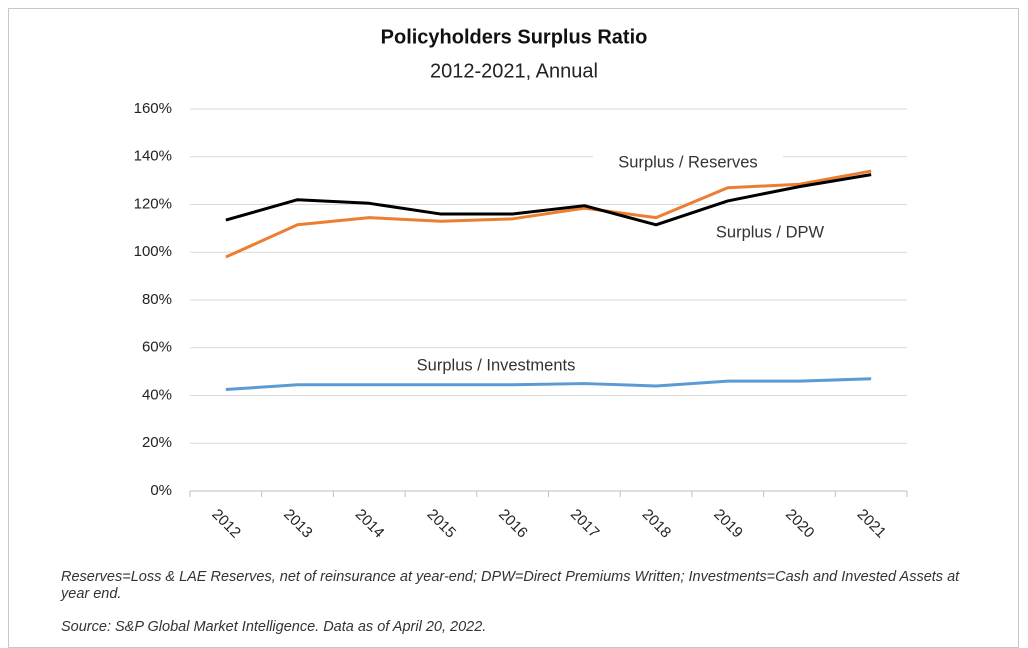  I want to click on y-tick-label: 80%, so click(157, 299).